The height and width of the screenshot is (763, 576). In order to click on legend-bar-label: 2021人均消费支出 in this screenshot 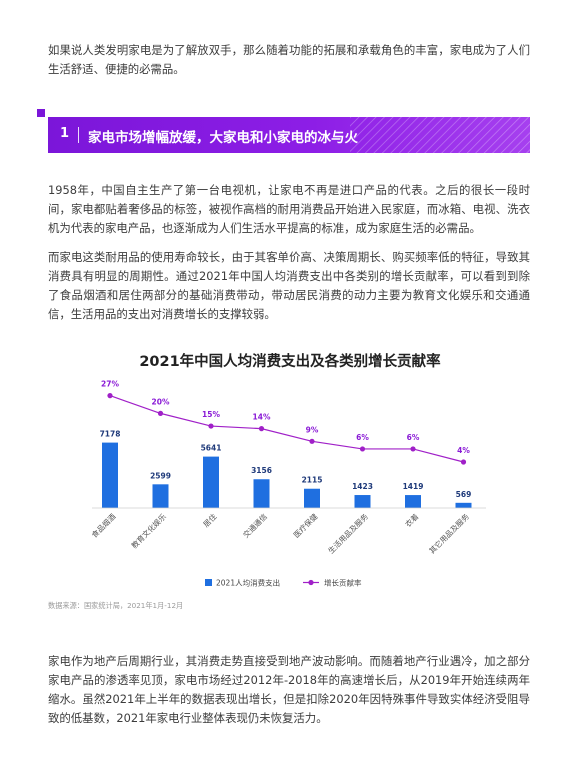, I will do `click(248, 583)`.